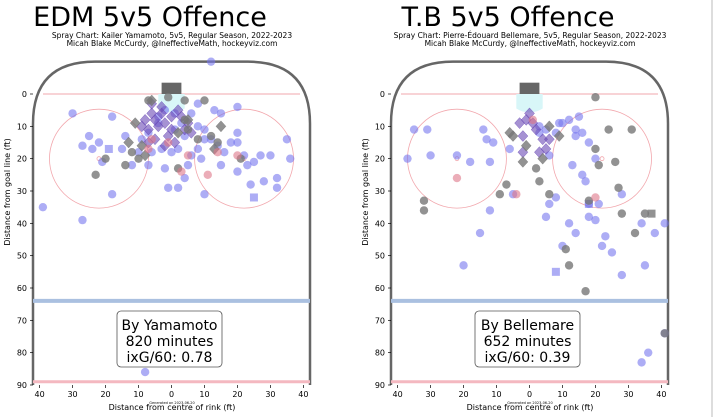  Describe the element at coordinates (105, 394) in the screenshot. I see `x-tick-label: 20` at that location.